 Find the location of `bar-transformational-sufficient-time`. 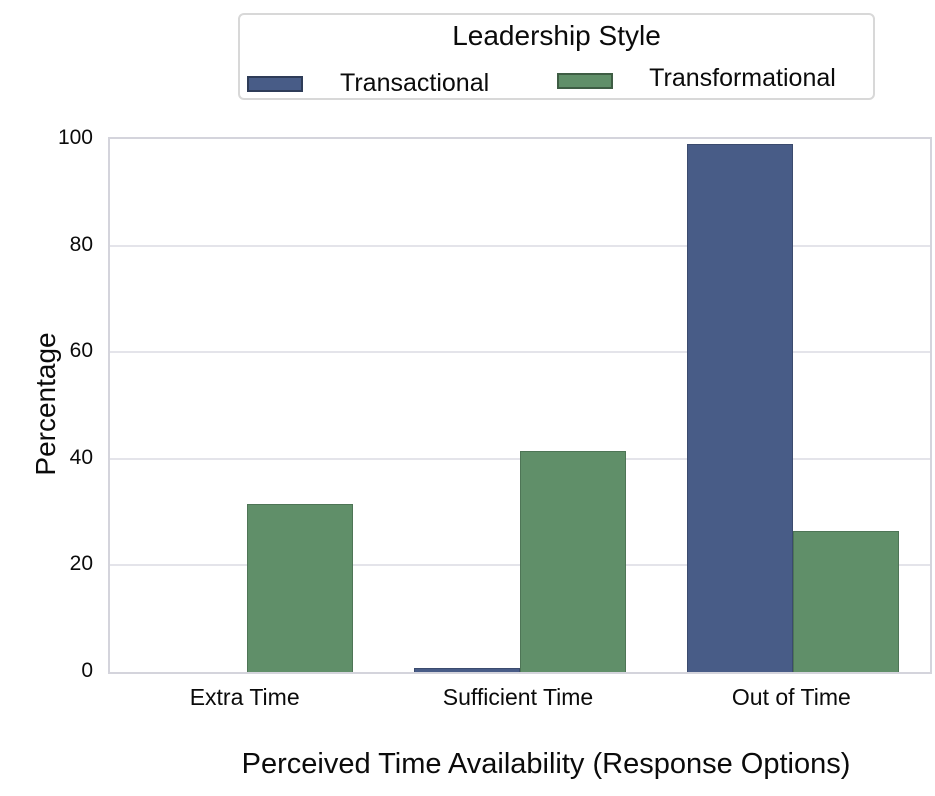

bar-transformational-sufficient-time is located at coordinates (573, 561).